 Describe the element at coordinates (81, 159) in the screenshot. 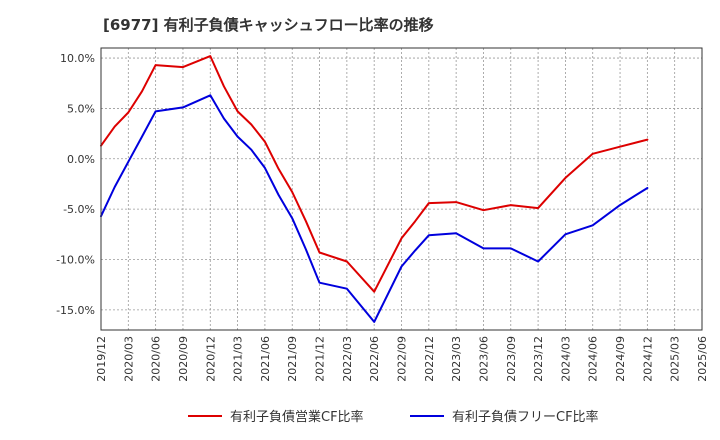

I see `y-tick-label: 0.0%` at that location.